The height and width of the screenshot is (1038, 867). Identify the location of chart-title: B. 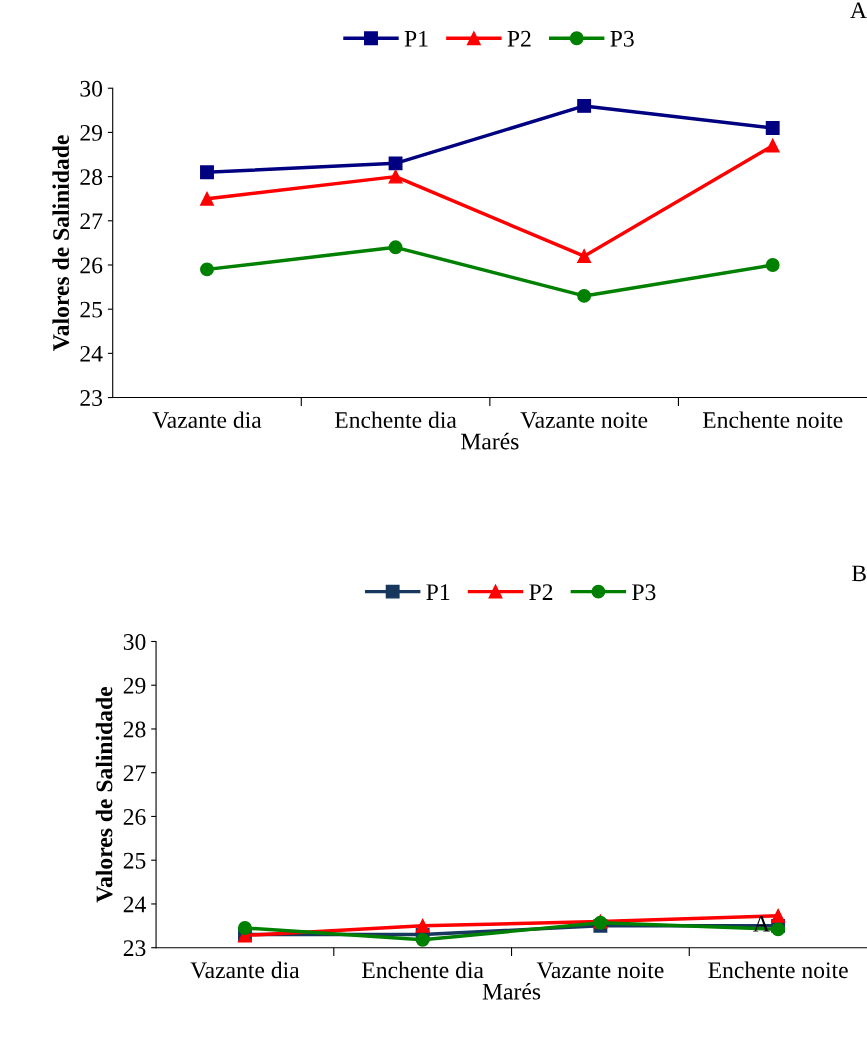
(858, 573).